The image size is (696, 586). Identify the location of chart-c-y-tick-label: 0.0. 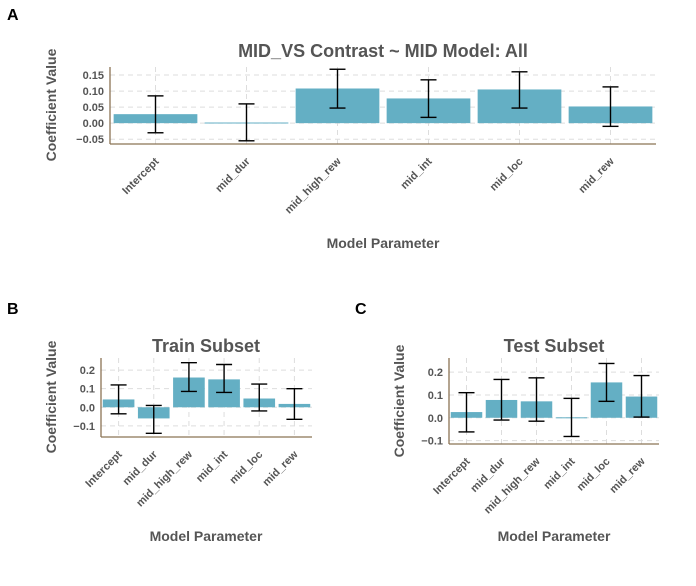
(435, 419).